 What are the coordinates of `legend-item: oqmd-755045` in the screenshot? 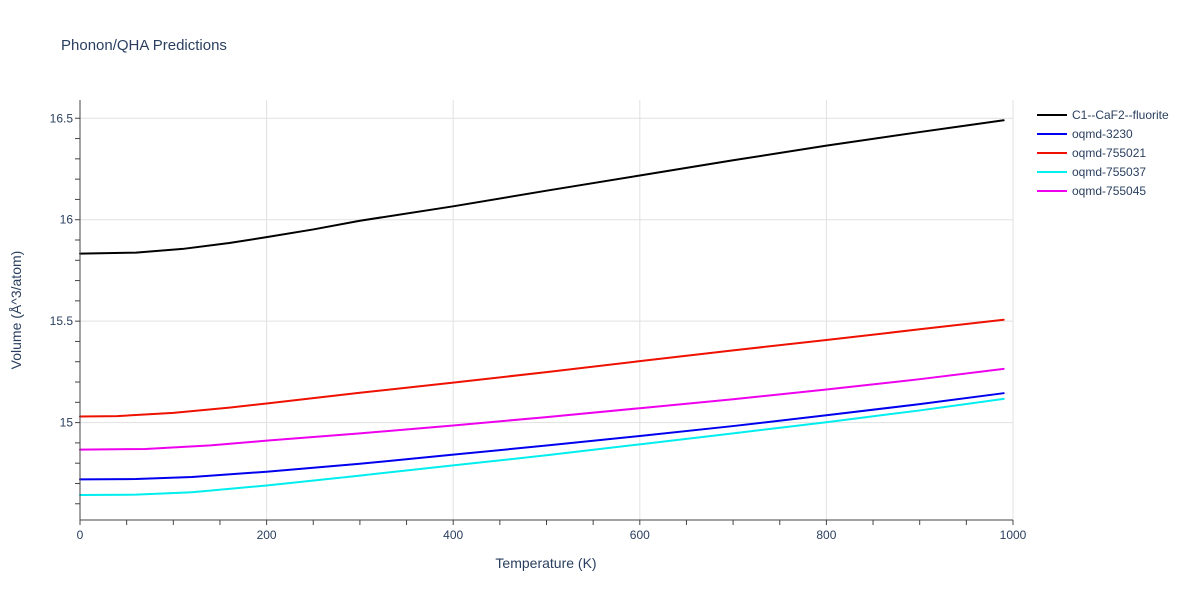 It's located at (1091, 191).